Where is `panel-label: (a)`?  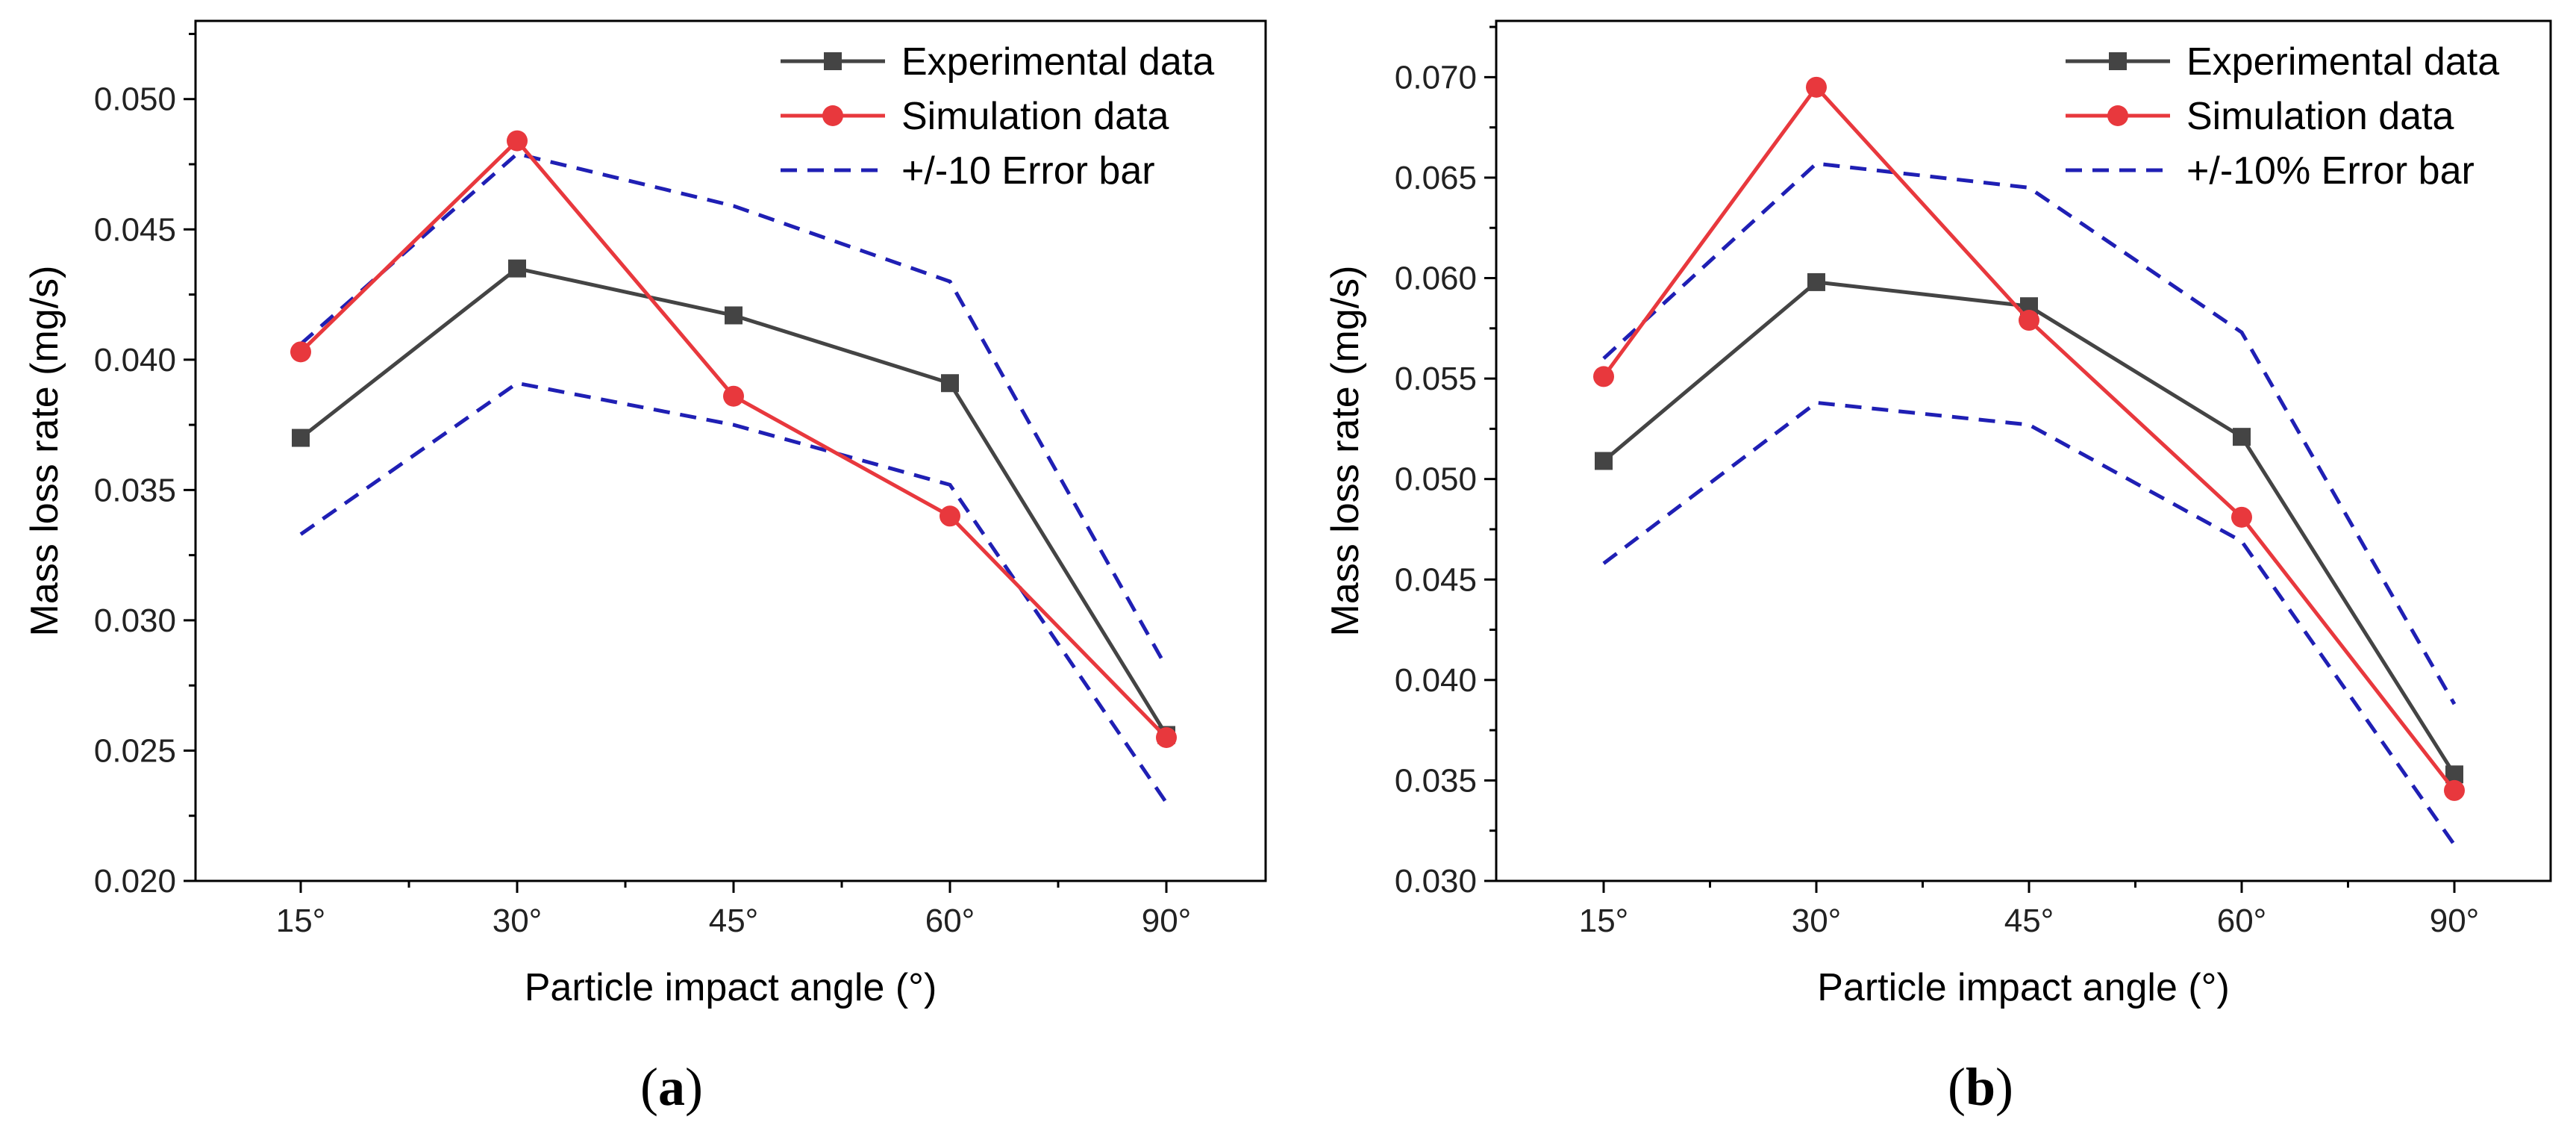
panel-label: (a) is located at coordinates (671, 1087).